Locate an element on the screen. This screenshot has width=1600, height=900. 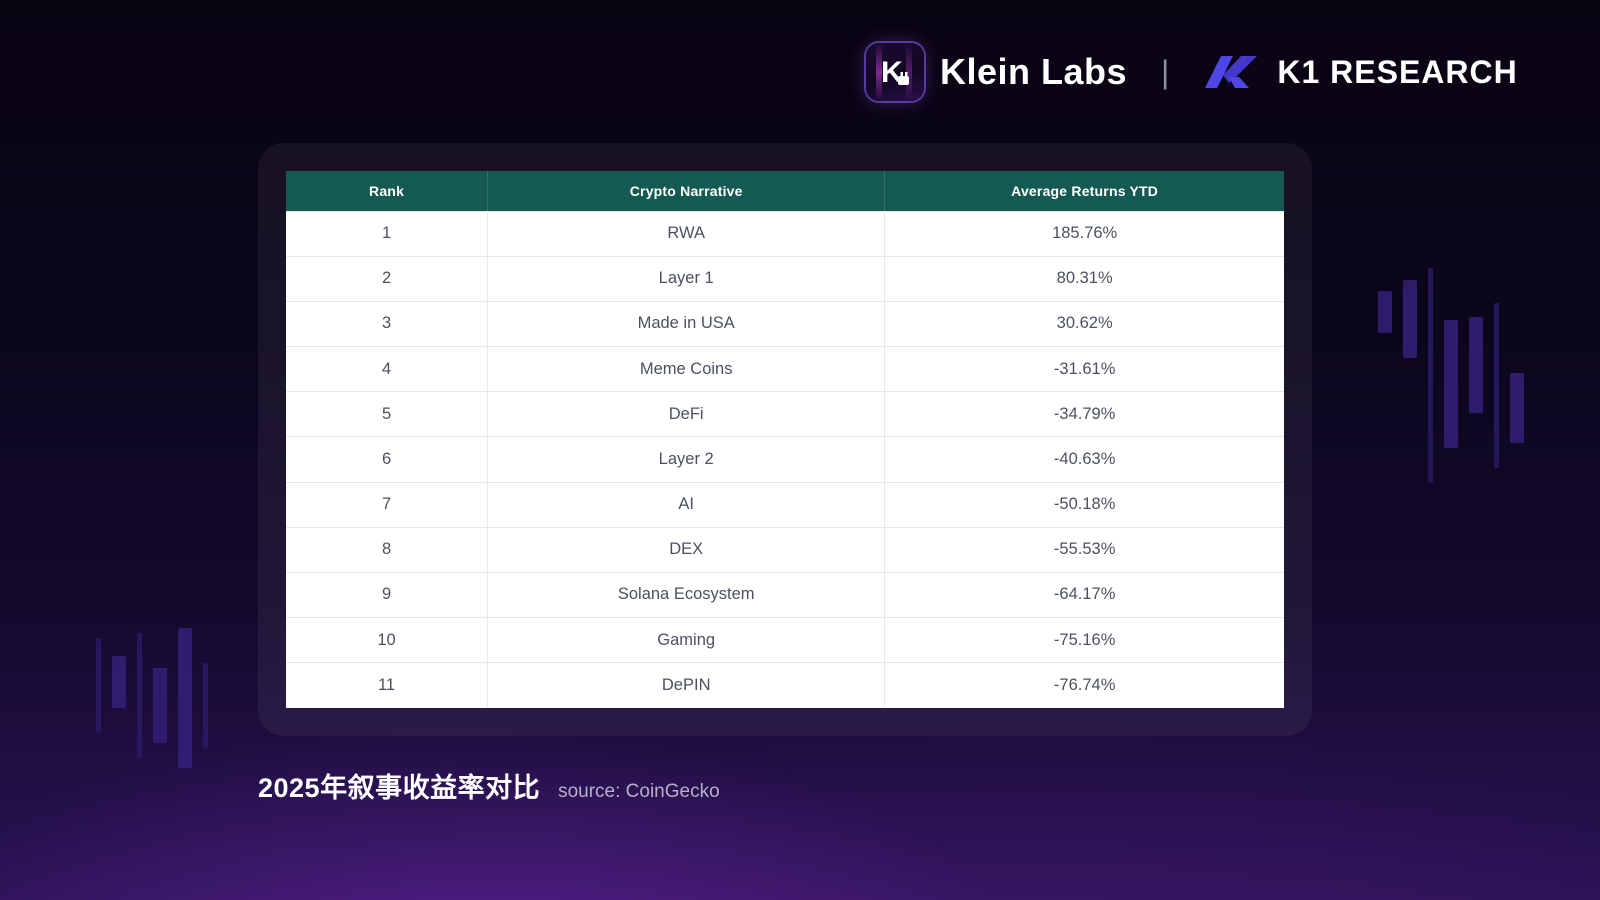
cell-returns: -34.79% is located at coordinates (1084, 414).